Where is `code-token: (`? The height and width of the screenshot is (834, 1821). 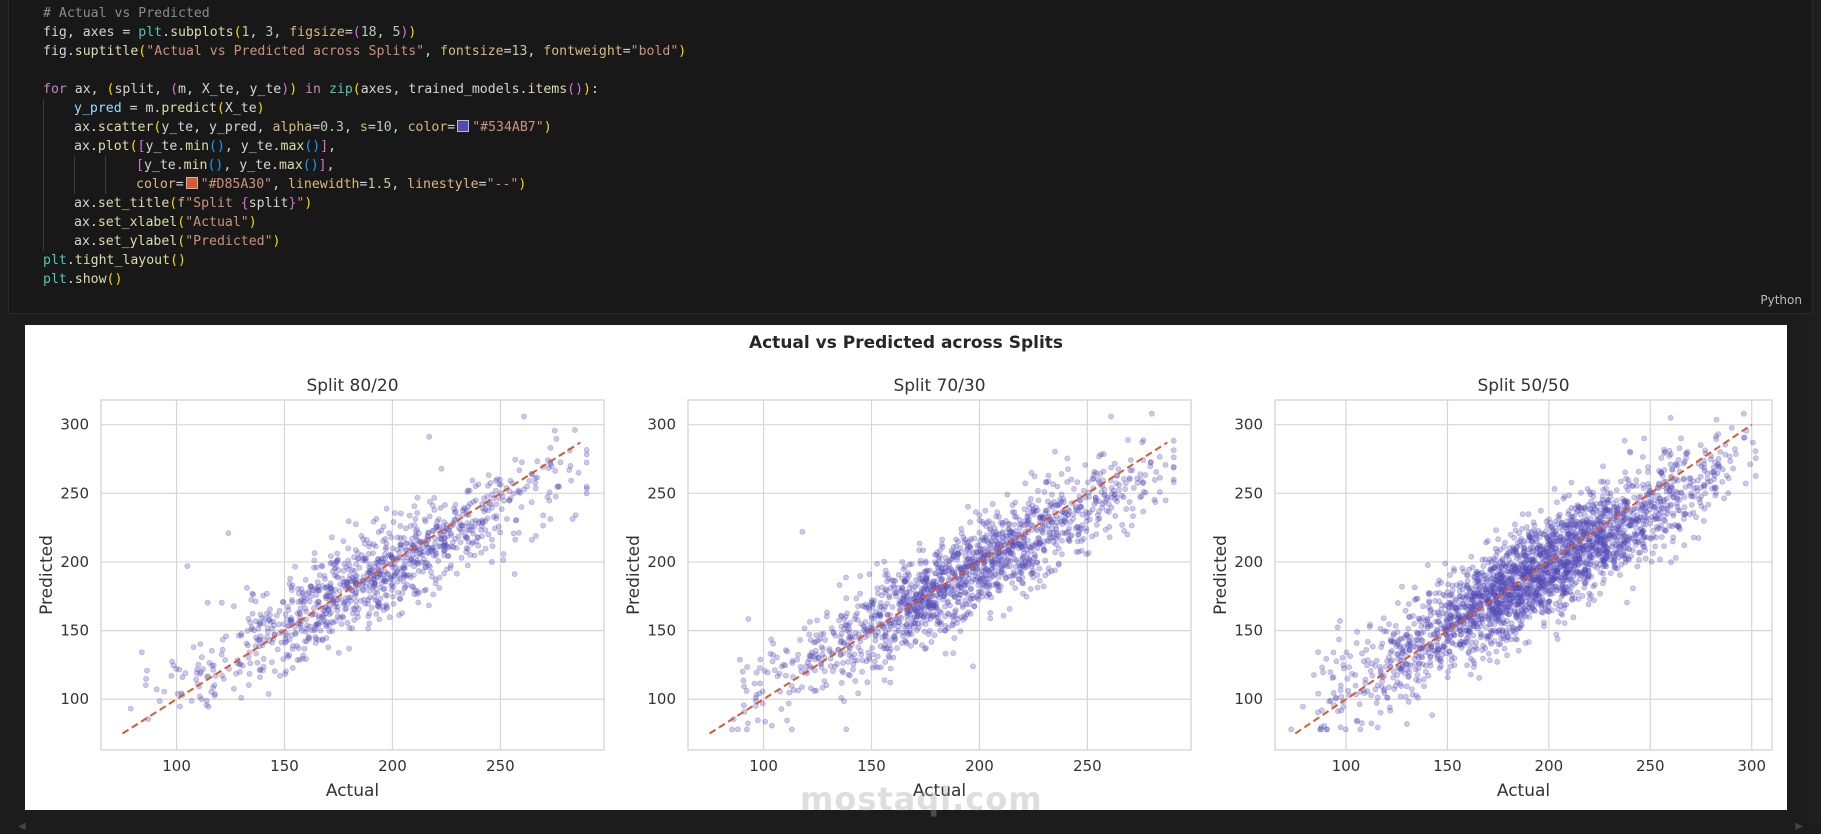 code-token: ( is located at coordinates (133, 146).